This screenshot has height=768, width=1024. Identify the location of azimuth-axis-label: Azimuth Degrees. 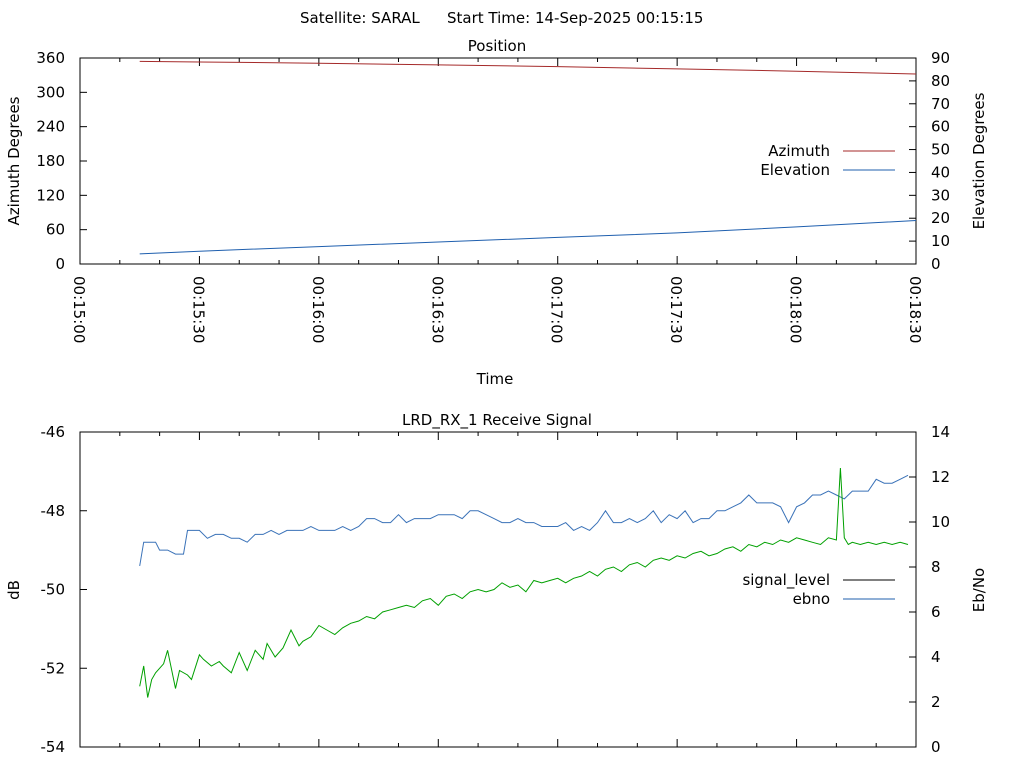
(14, 160).